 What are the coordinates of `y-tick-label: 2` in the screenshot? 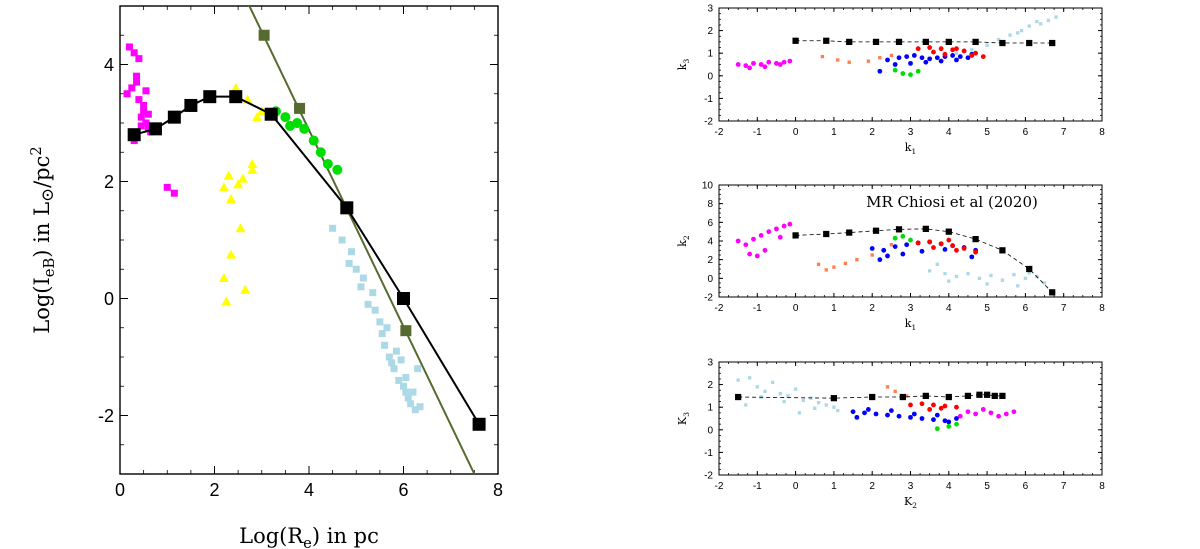 It's located at (710, 260).